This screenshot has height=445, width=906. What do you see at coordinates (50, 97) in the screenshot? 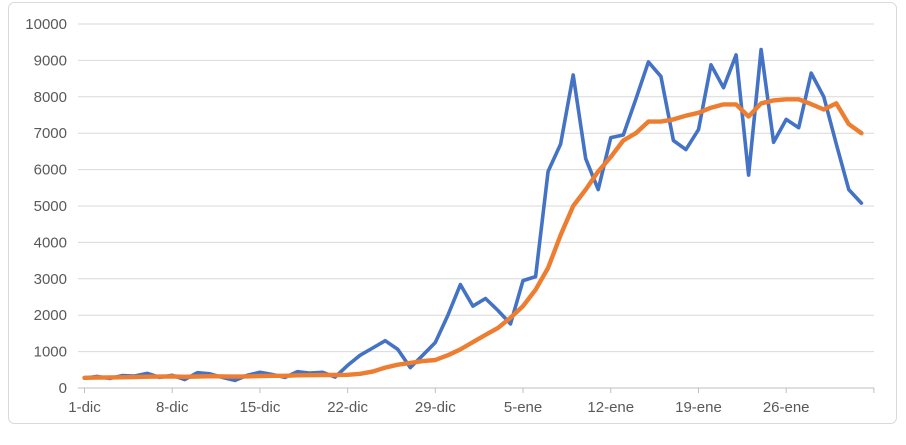
I see `y-axis-label: 8000` at bounding box center [50, 97].